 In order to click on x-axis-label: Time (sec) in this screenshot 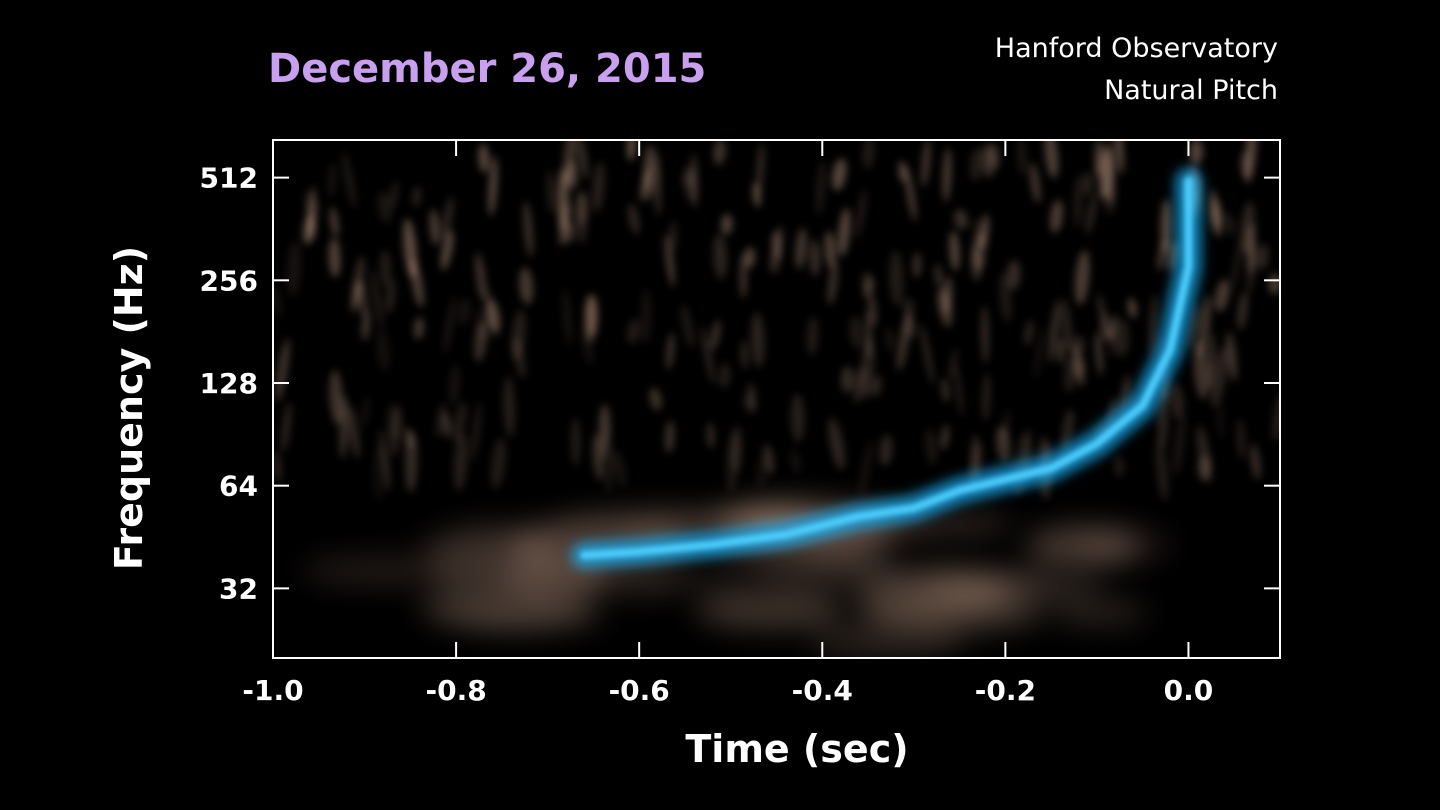, I will do `click(796, 749)`.